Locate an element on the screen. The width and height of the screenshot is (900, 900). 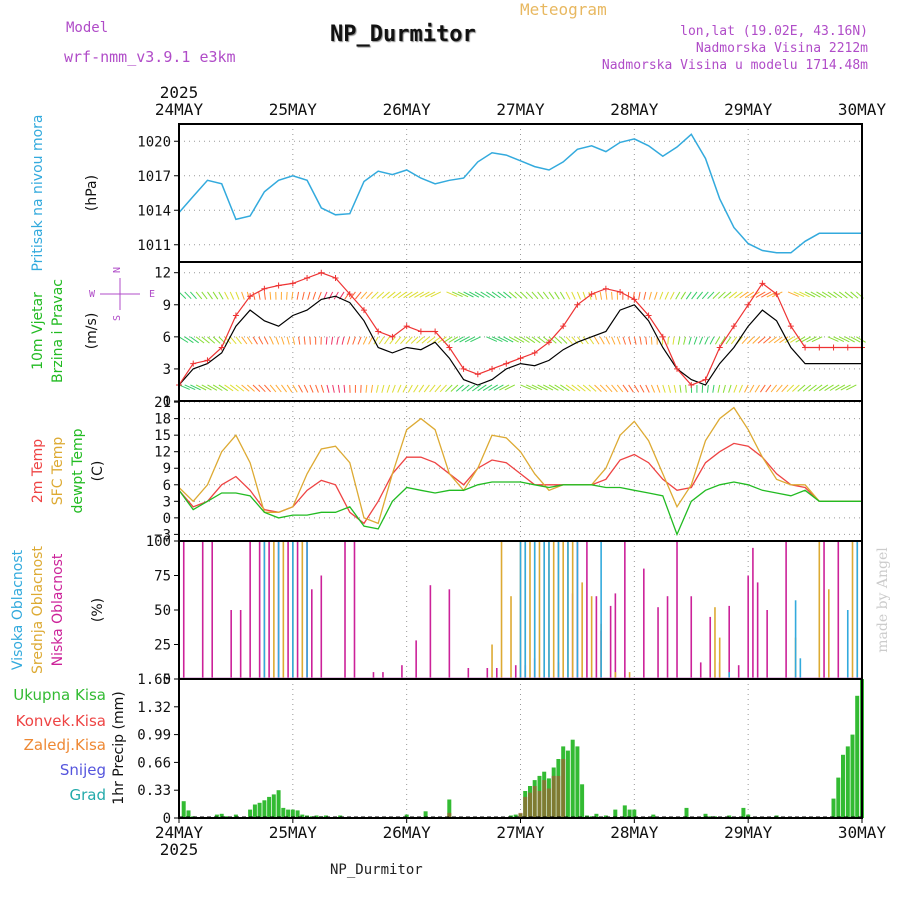
chart-title: NP_Durmitor is located at coordinates (403, 34).